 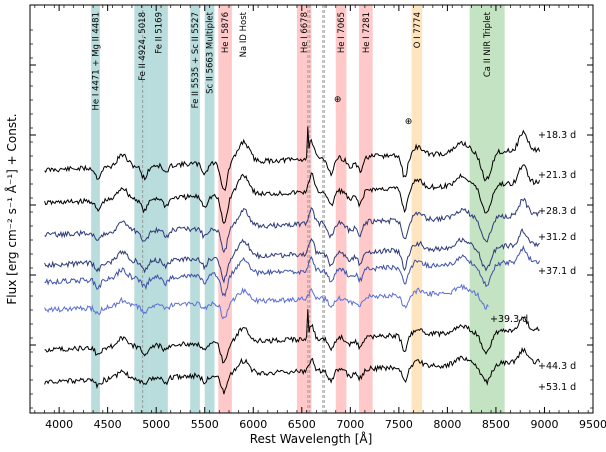 I want to click on band-label-0: He I 4471 + Mg II 4481, so click(x=97, y=61).